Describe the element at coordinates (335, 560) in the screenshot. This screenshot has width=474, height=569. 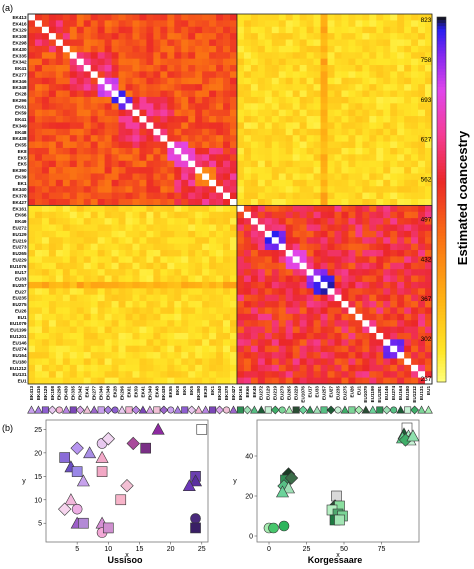
I see `scatter-korgessaare-title: Korgessaare` at that location.